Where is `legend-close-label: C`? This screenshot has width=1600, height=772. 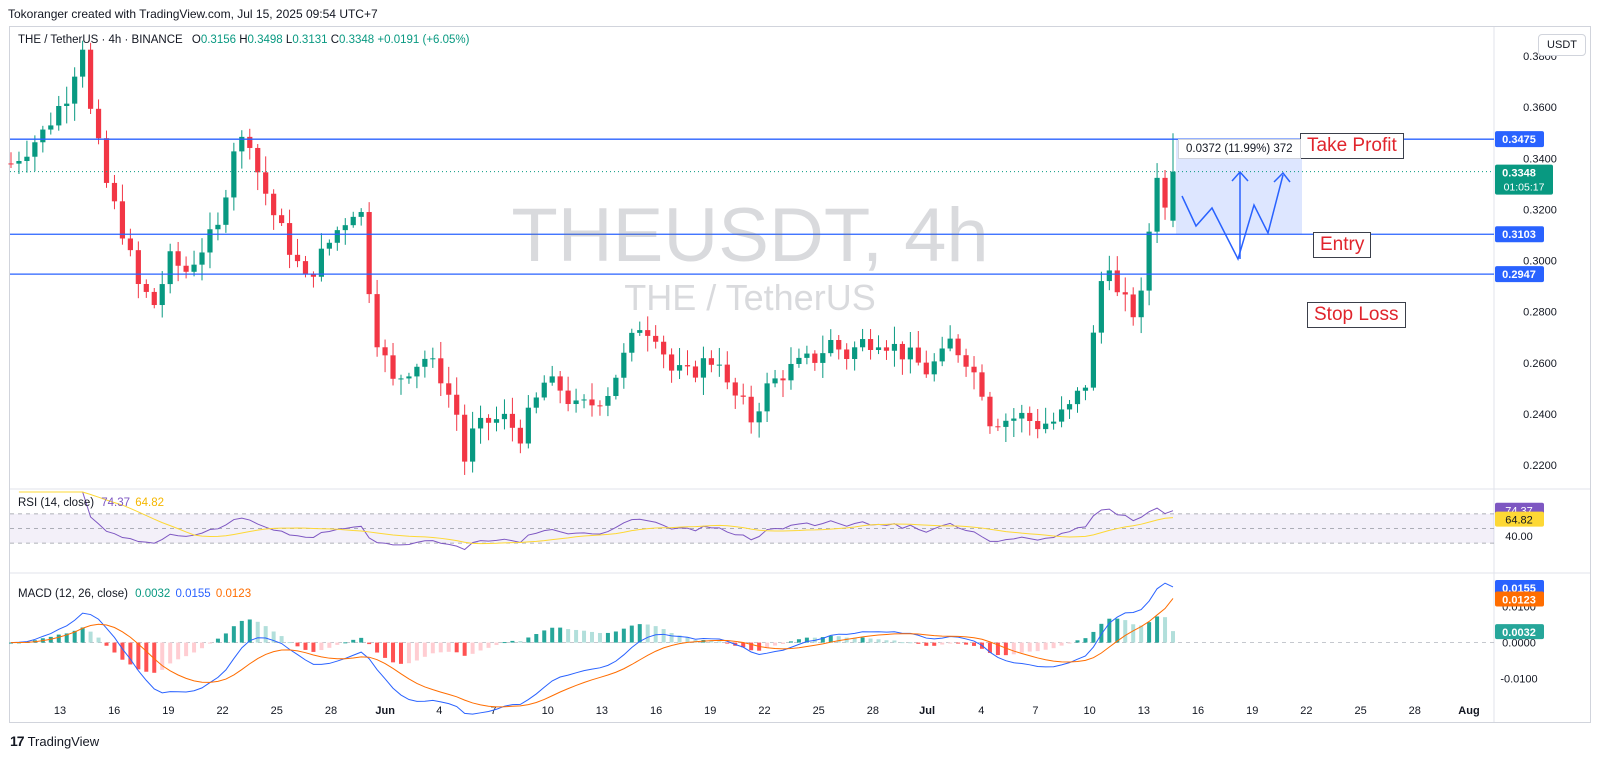
legend-close-label: C is located at coordinates (335, 40).